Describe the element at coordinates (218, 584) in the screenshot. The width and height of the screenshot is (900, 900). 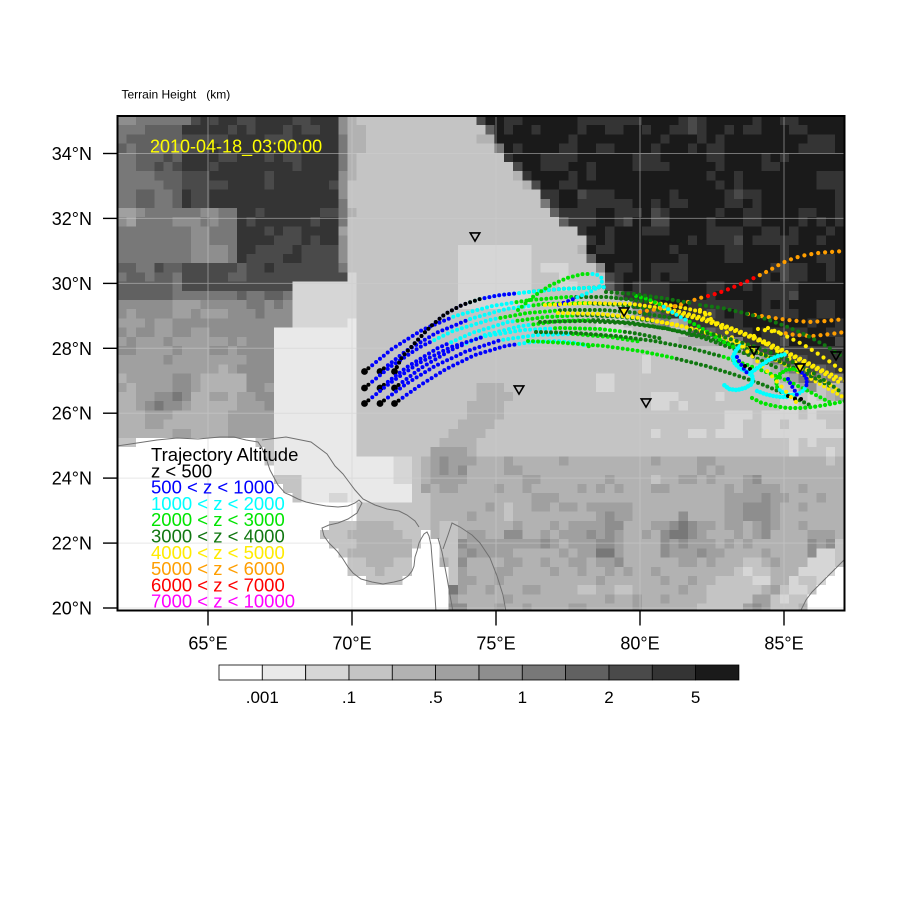
I see `svg-text: 6000 < z < 7000` at that location.